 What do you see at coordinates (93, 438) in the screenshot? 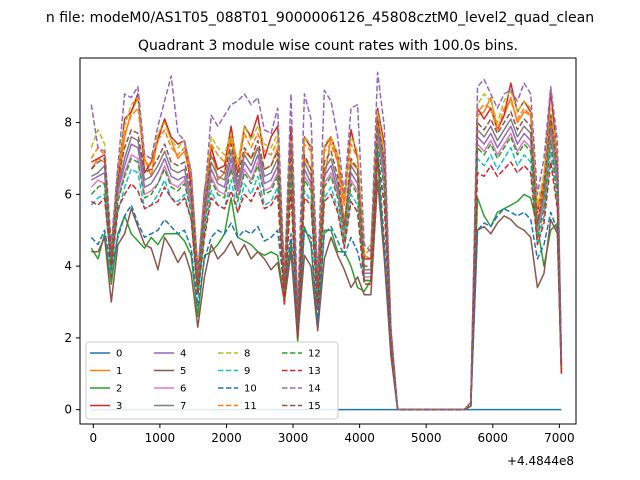
I see `x-tick-label: 0` at bounding box center [93, 438].